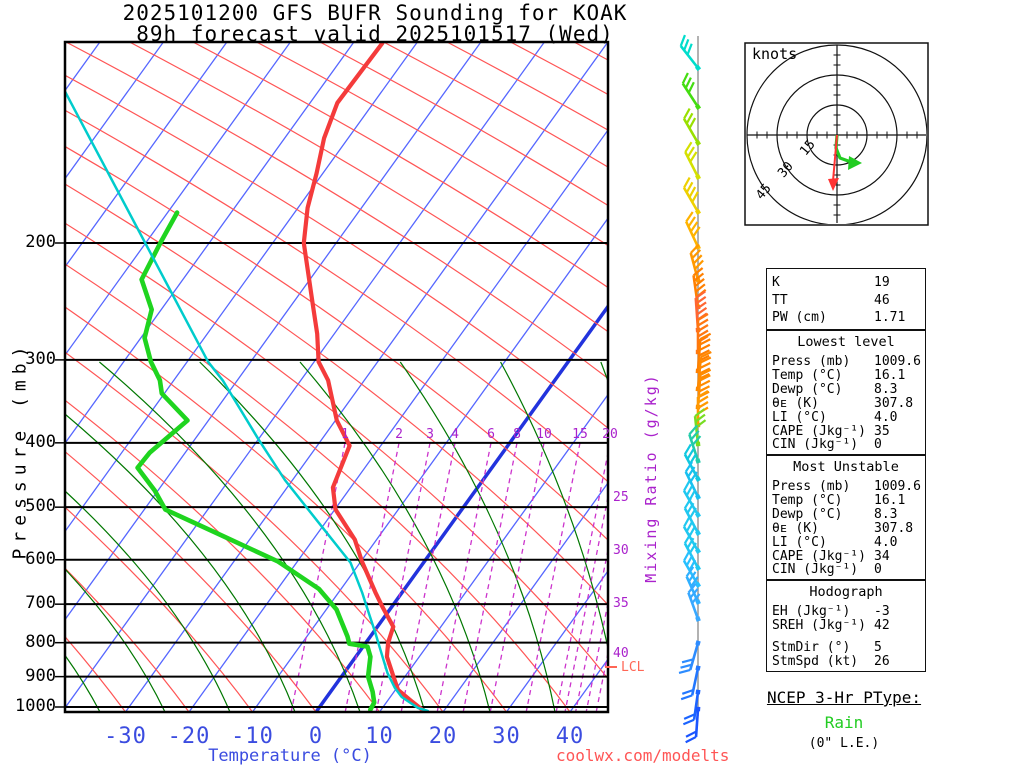 The width and height of the screenshot is (1024, 768). I want to click on pressure-tick-label: 400, so click(40, 441).